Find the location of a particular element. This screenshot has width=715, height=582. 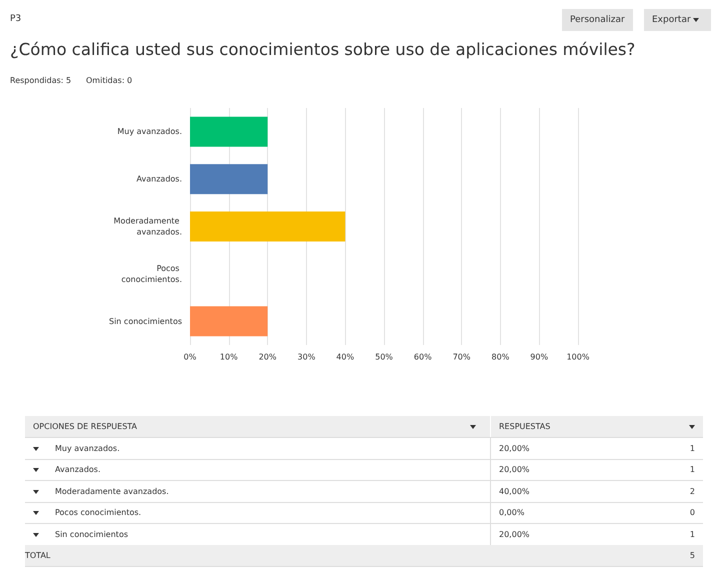

text: OPCIONES DE RESPUESTA is located at coordinates (85, 427).